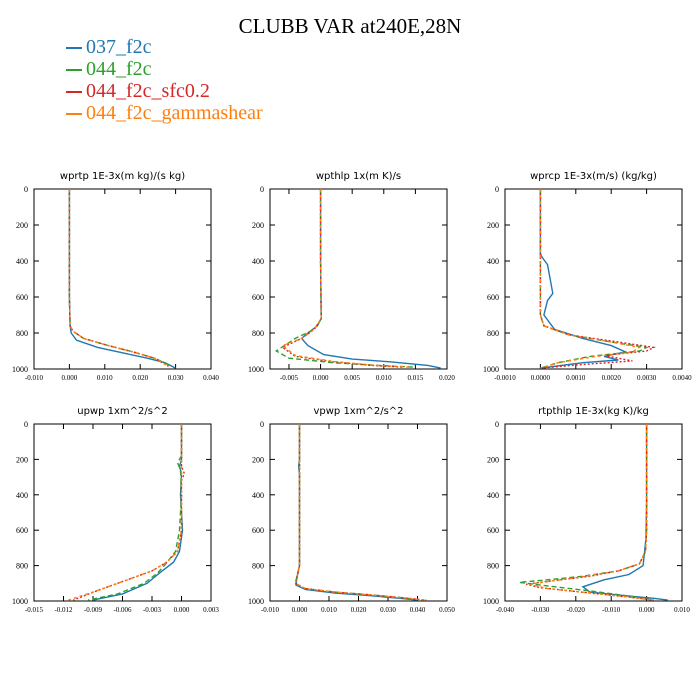 The height and width of the screenshot is (700, 700). What do you see at coordinates (174, 113) in the screenshot?
I see `legend-label: 044_f2c_gammashear` at bounding box center [174, 113].